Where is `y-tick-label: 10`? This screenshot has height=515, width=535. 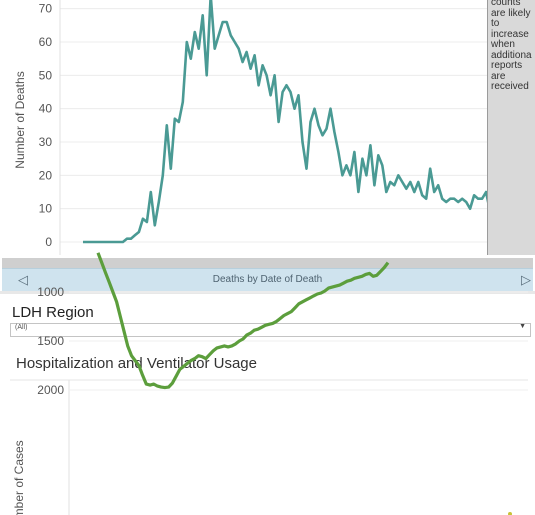
y-tick-label: 10 is located at coordinates (46, 209).